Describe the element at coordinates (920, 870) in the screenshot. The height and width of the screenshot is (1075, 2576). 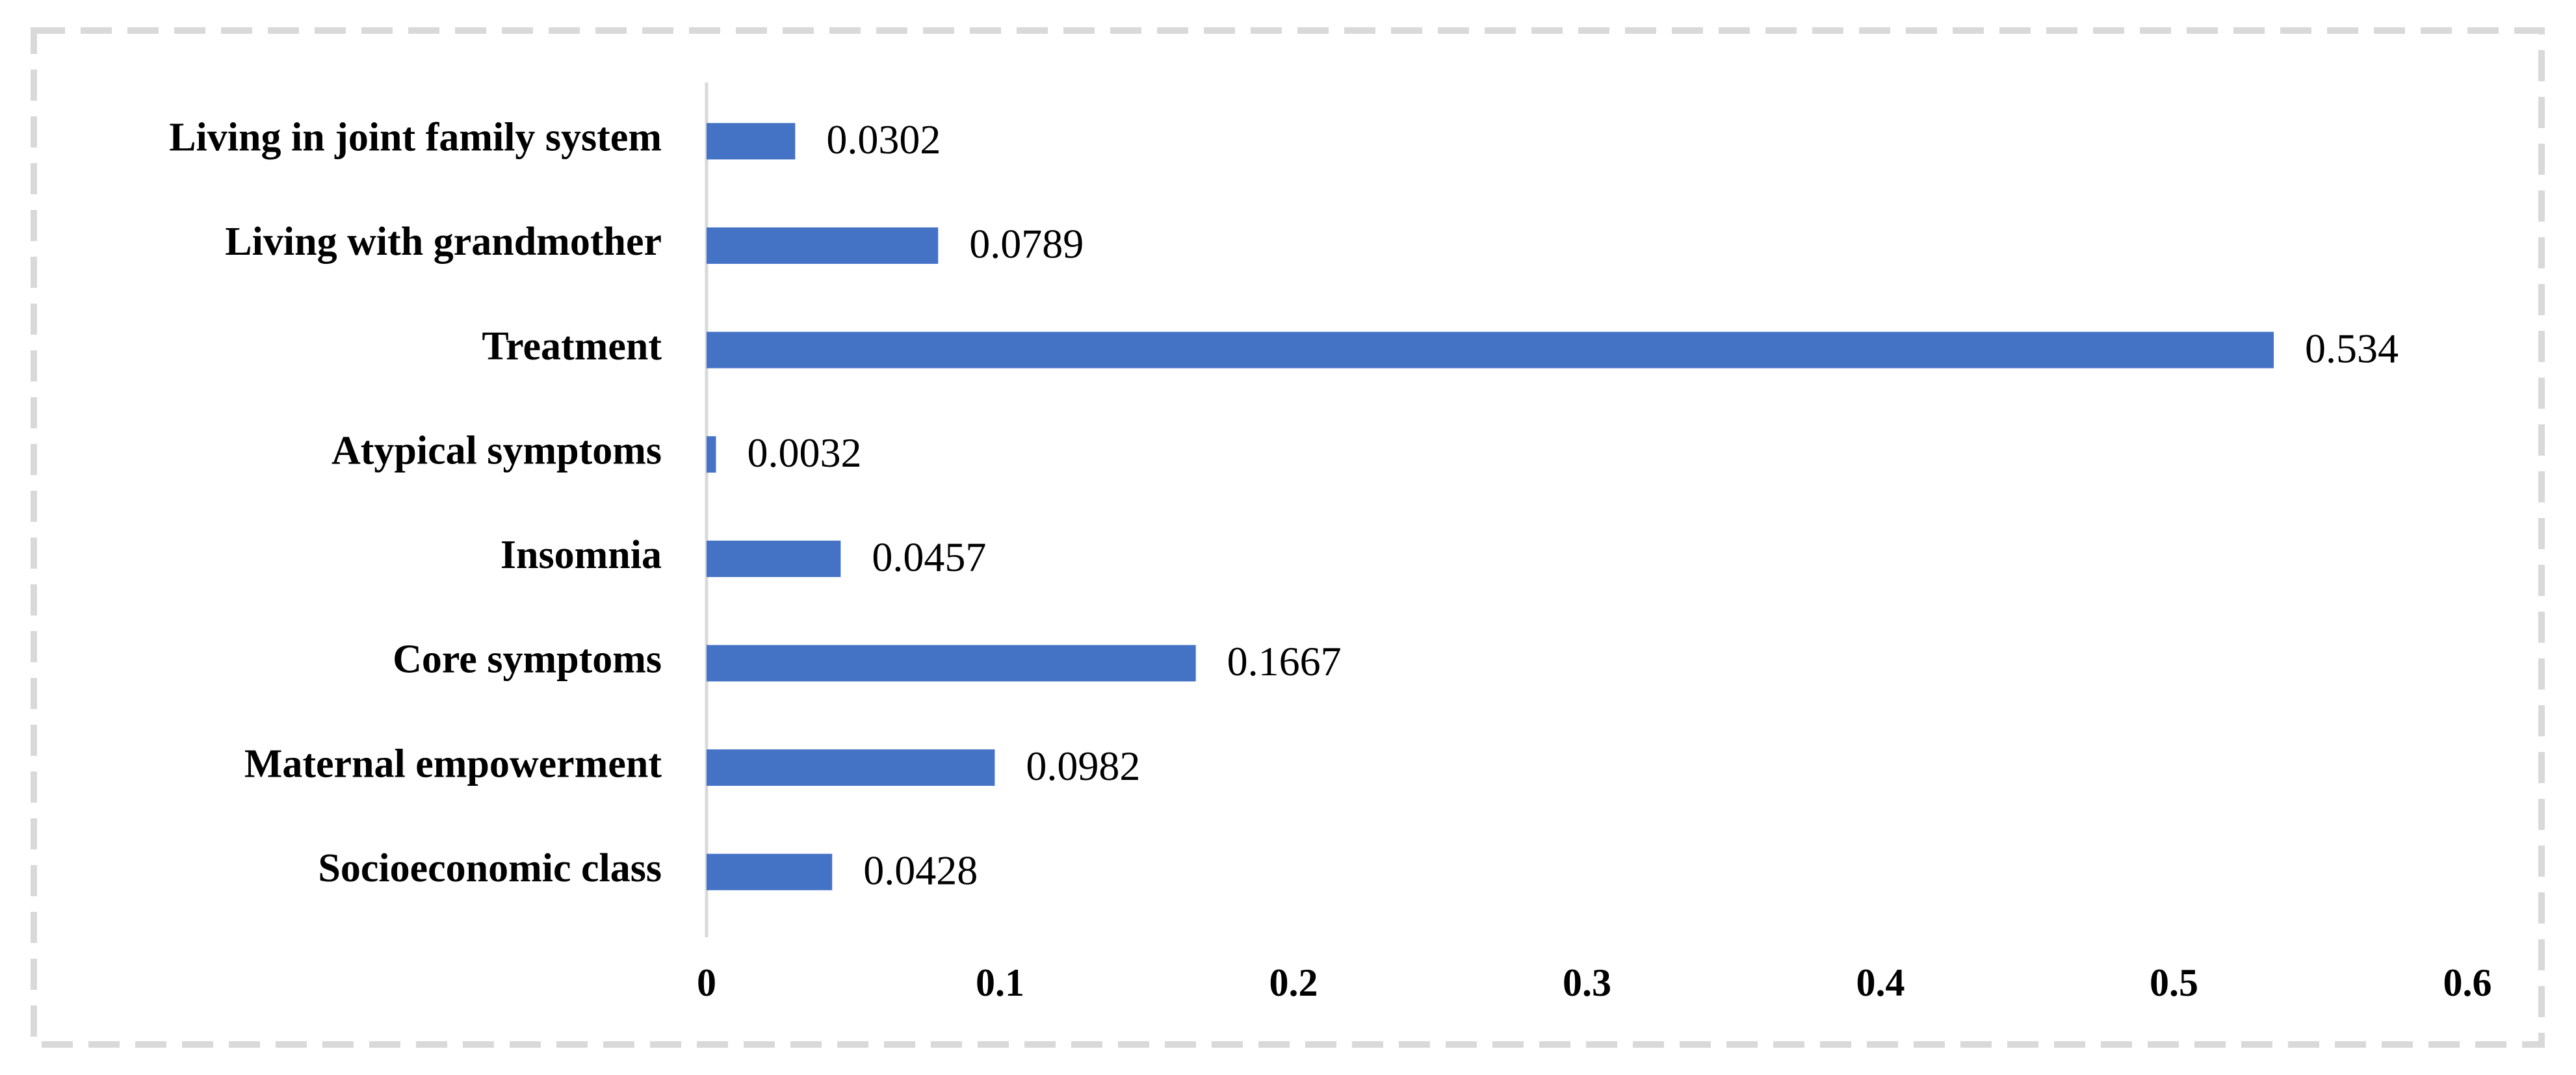
I see `data-label: 0.0428` at that location.